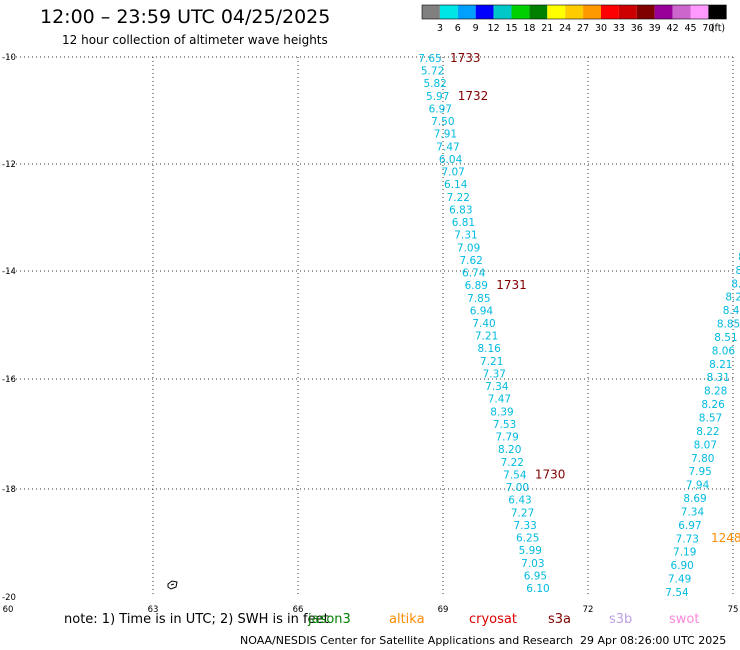 The height and width of the screenshot is (650, 740). Describe the element at coordinates (483, 324) in the screenshot. I see `wave-height-label: 7.40` at that location.